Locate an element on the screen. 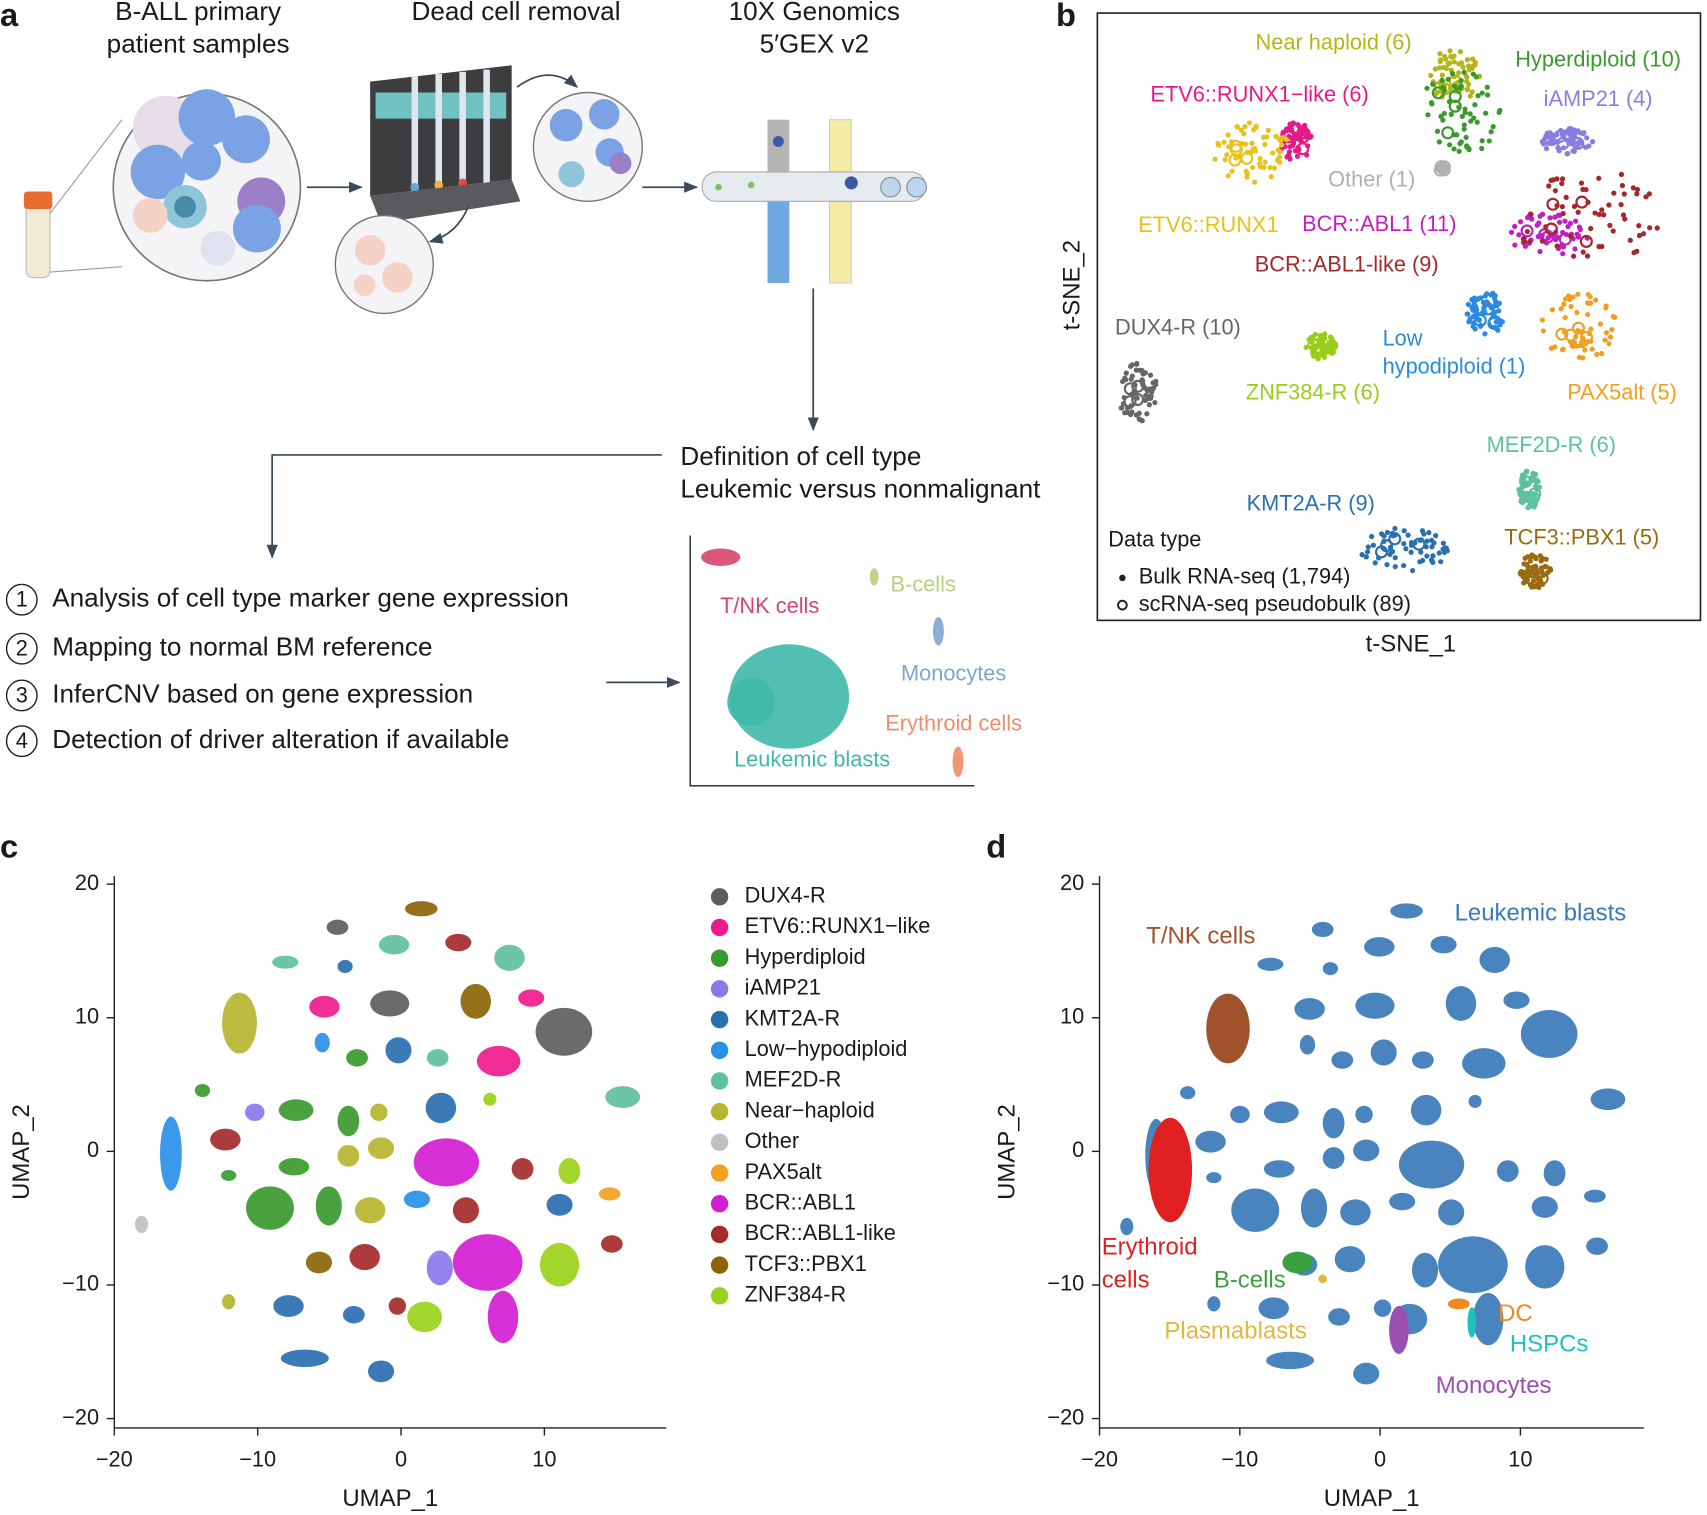  cell-type-label: Plasmablasts is located at coordinates (1235, 1330).